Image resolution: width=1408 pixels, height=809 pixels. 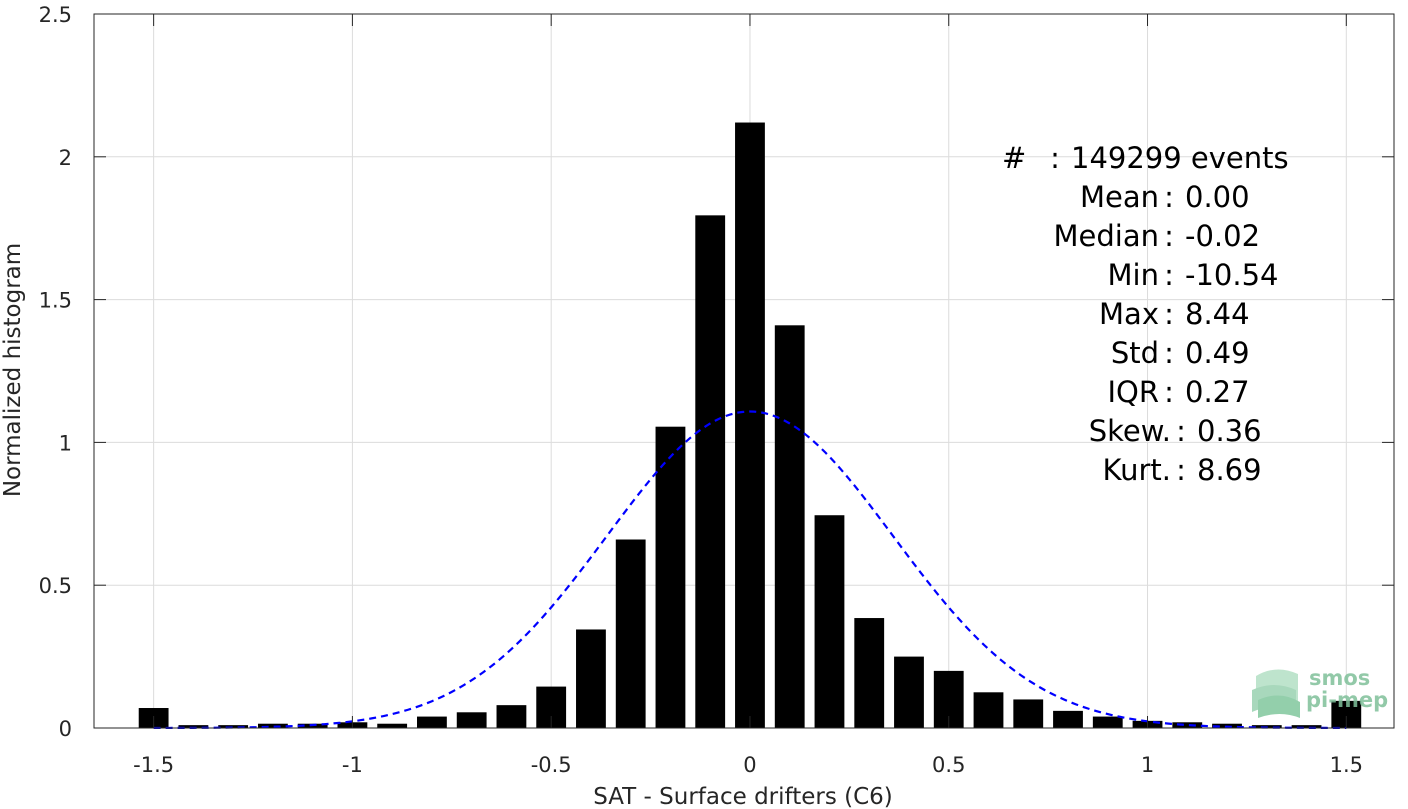 I want to click on stat-row: Min: -10.54, so click(x=1193, y=275).